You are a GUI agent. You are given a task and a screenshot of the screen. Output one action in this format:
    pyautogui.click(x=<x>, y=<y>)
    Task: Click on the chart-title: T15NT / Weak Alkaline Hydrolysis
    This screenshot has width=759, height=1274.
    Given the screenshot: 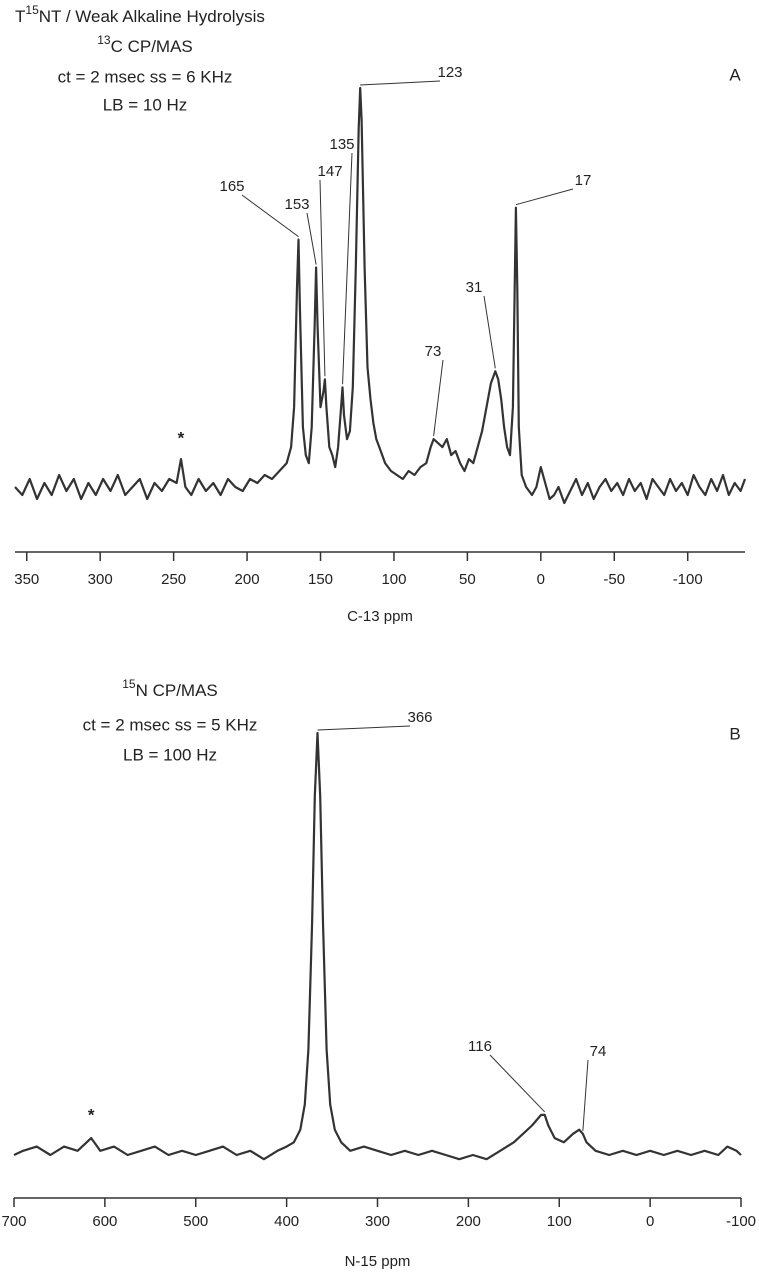 What is the action you would take?
    pyautogui.click(x=140, y=14)
    